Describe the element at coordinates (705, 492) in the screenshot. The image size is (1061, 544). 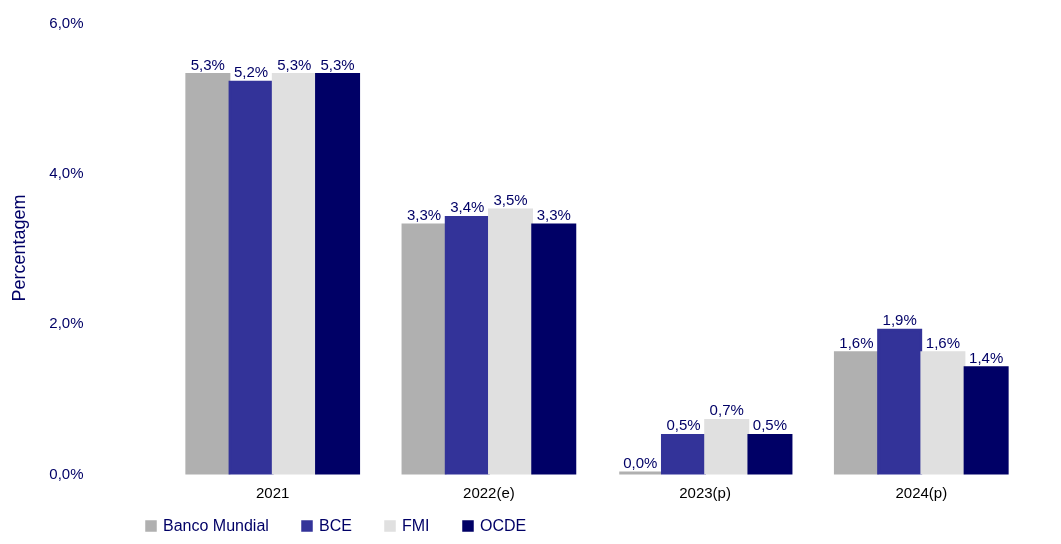
I see `x-tick-label: 2023(p)` at that location.